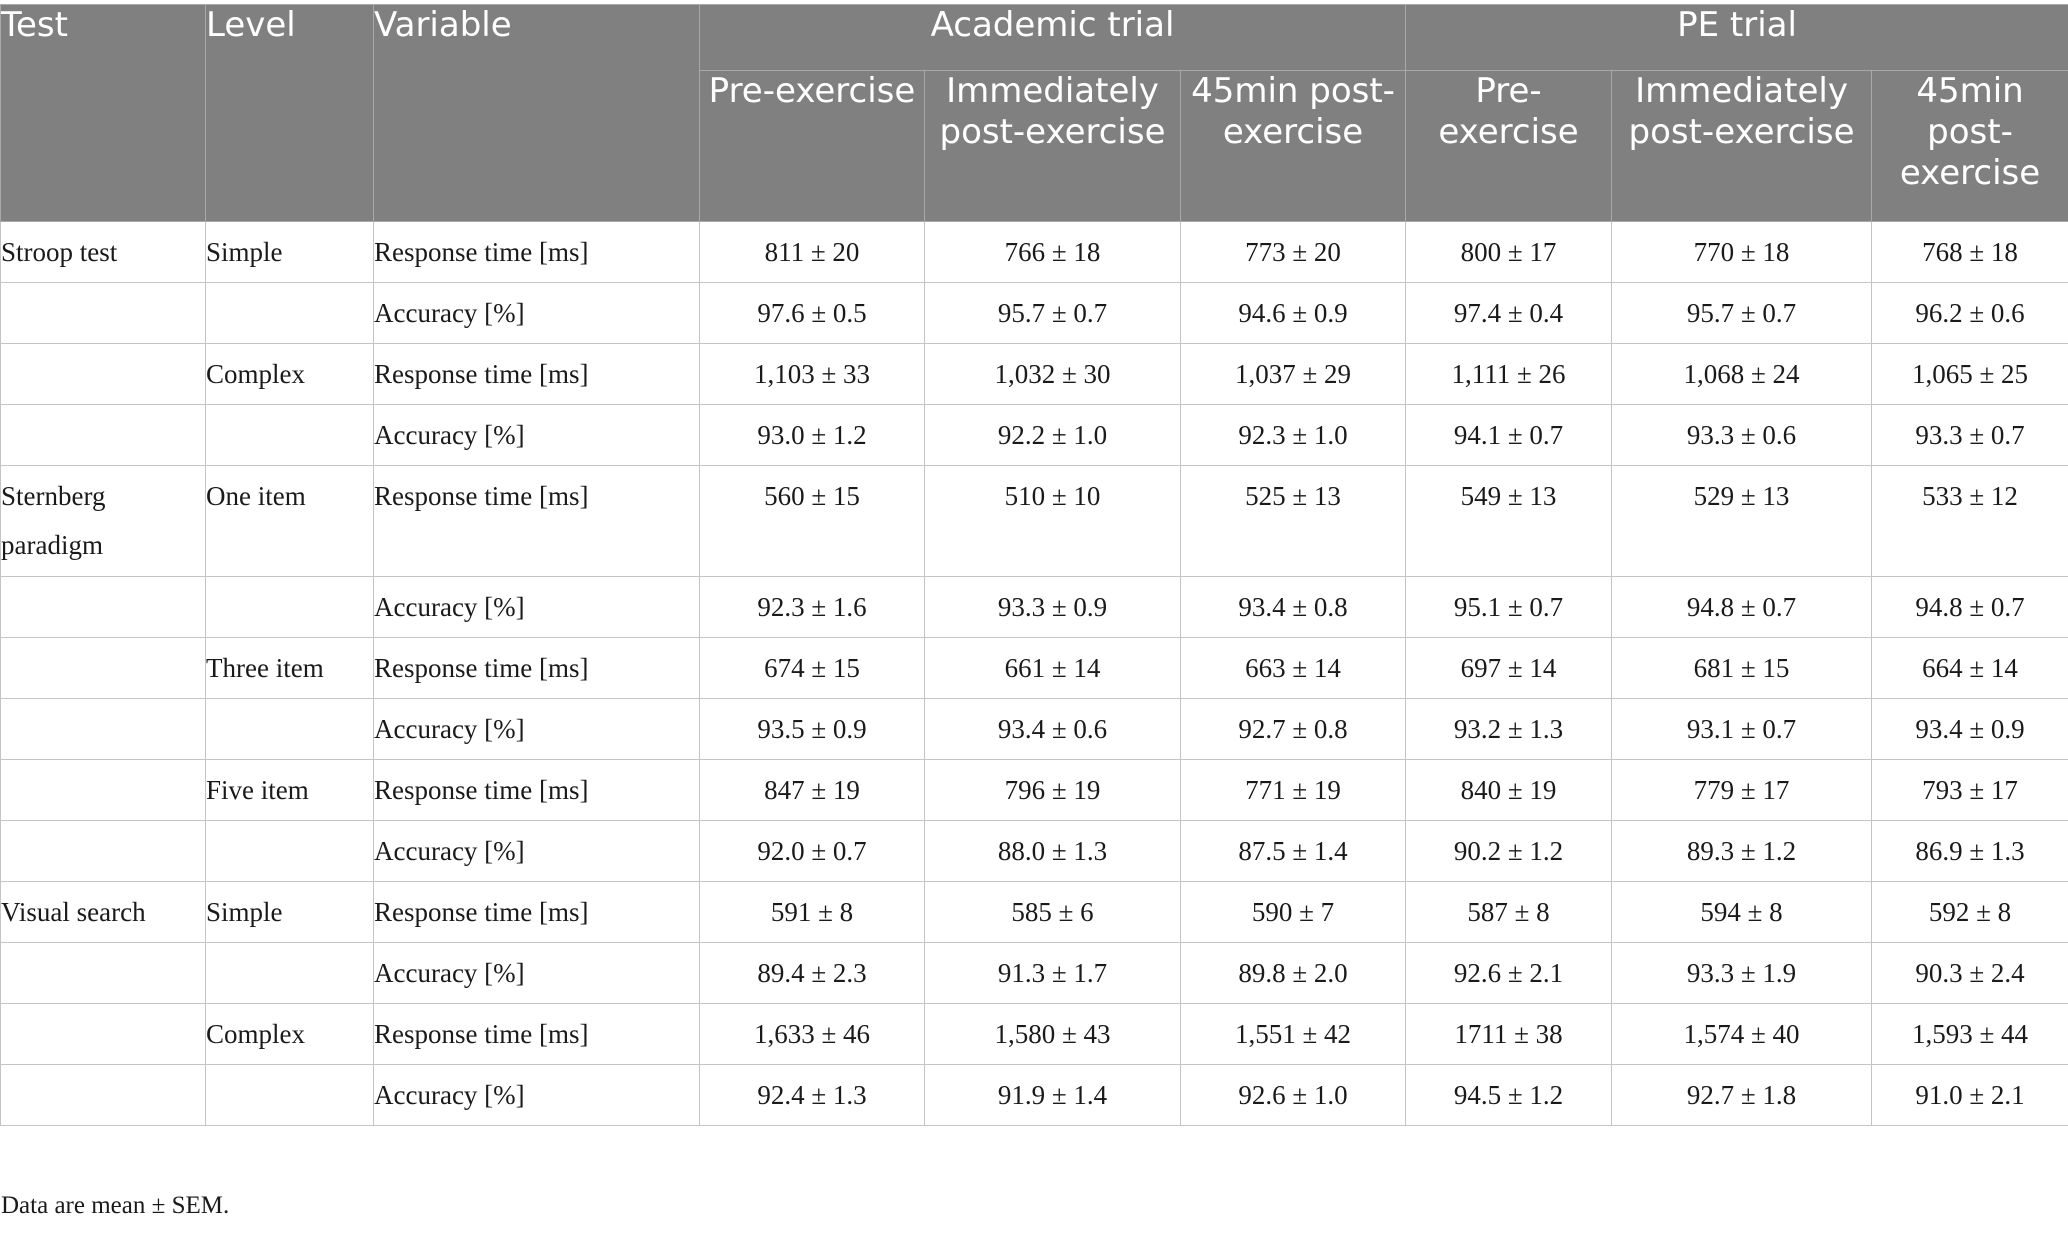 The image size is (2068, 1236). I want to click on header-test: Test, so click(103, 113).